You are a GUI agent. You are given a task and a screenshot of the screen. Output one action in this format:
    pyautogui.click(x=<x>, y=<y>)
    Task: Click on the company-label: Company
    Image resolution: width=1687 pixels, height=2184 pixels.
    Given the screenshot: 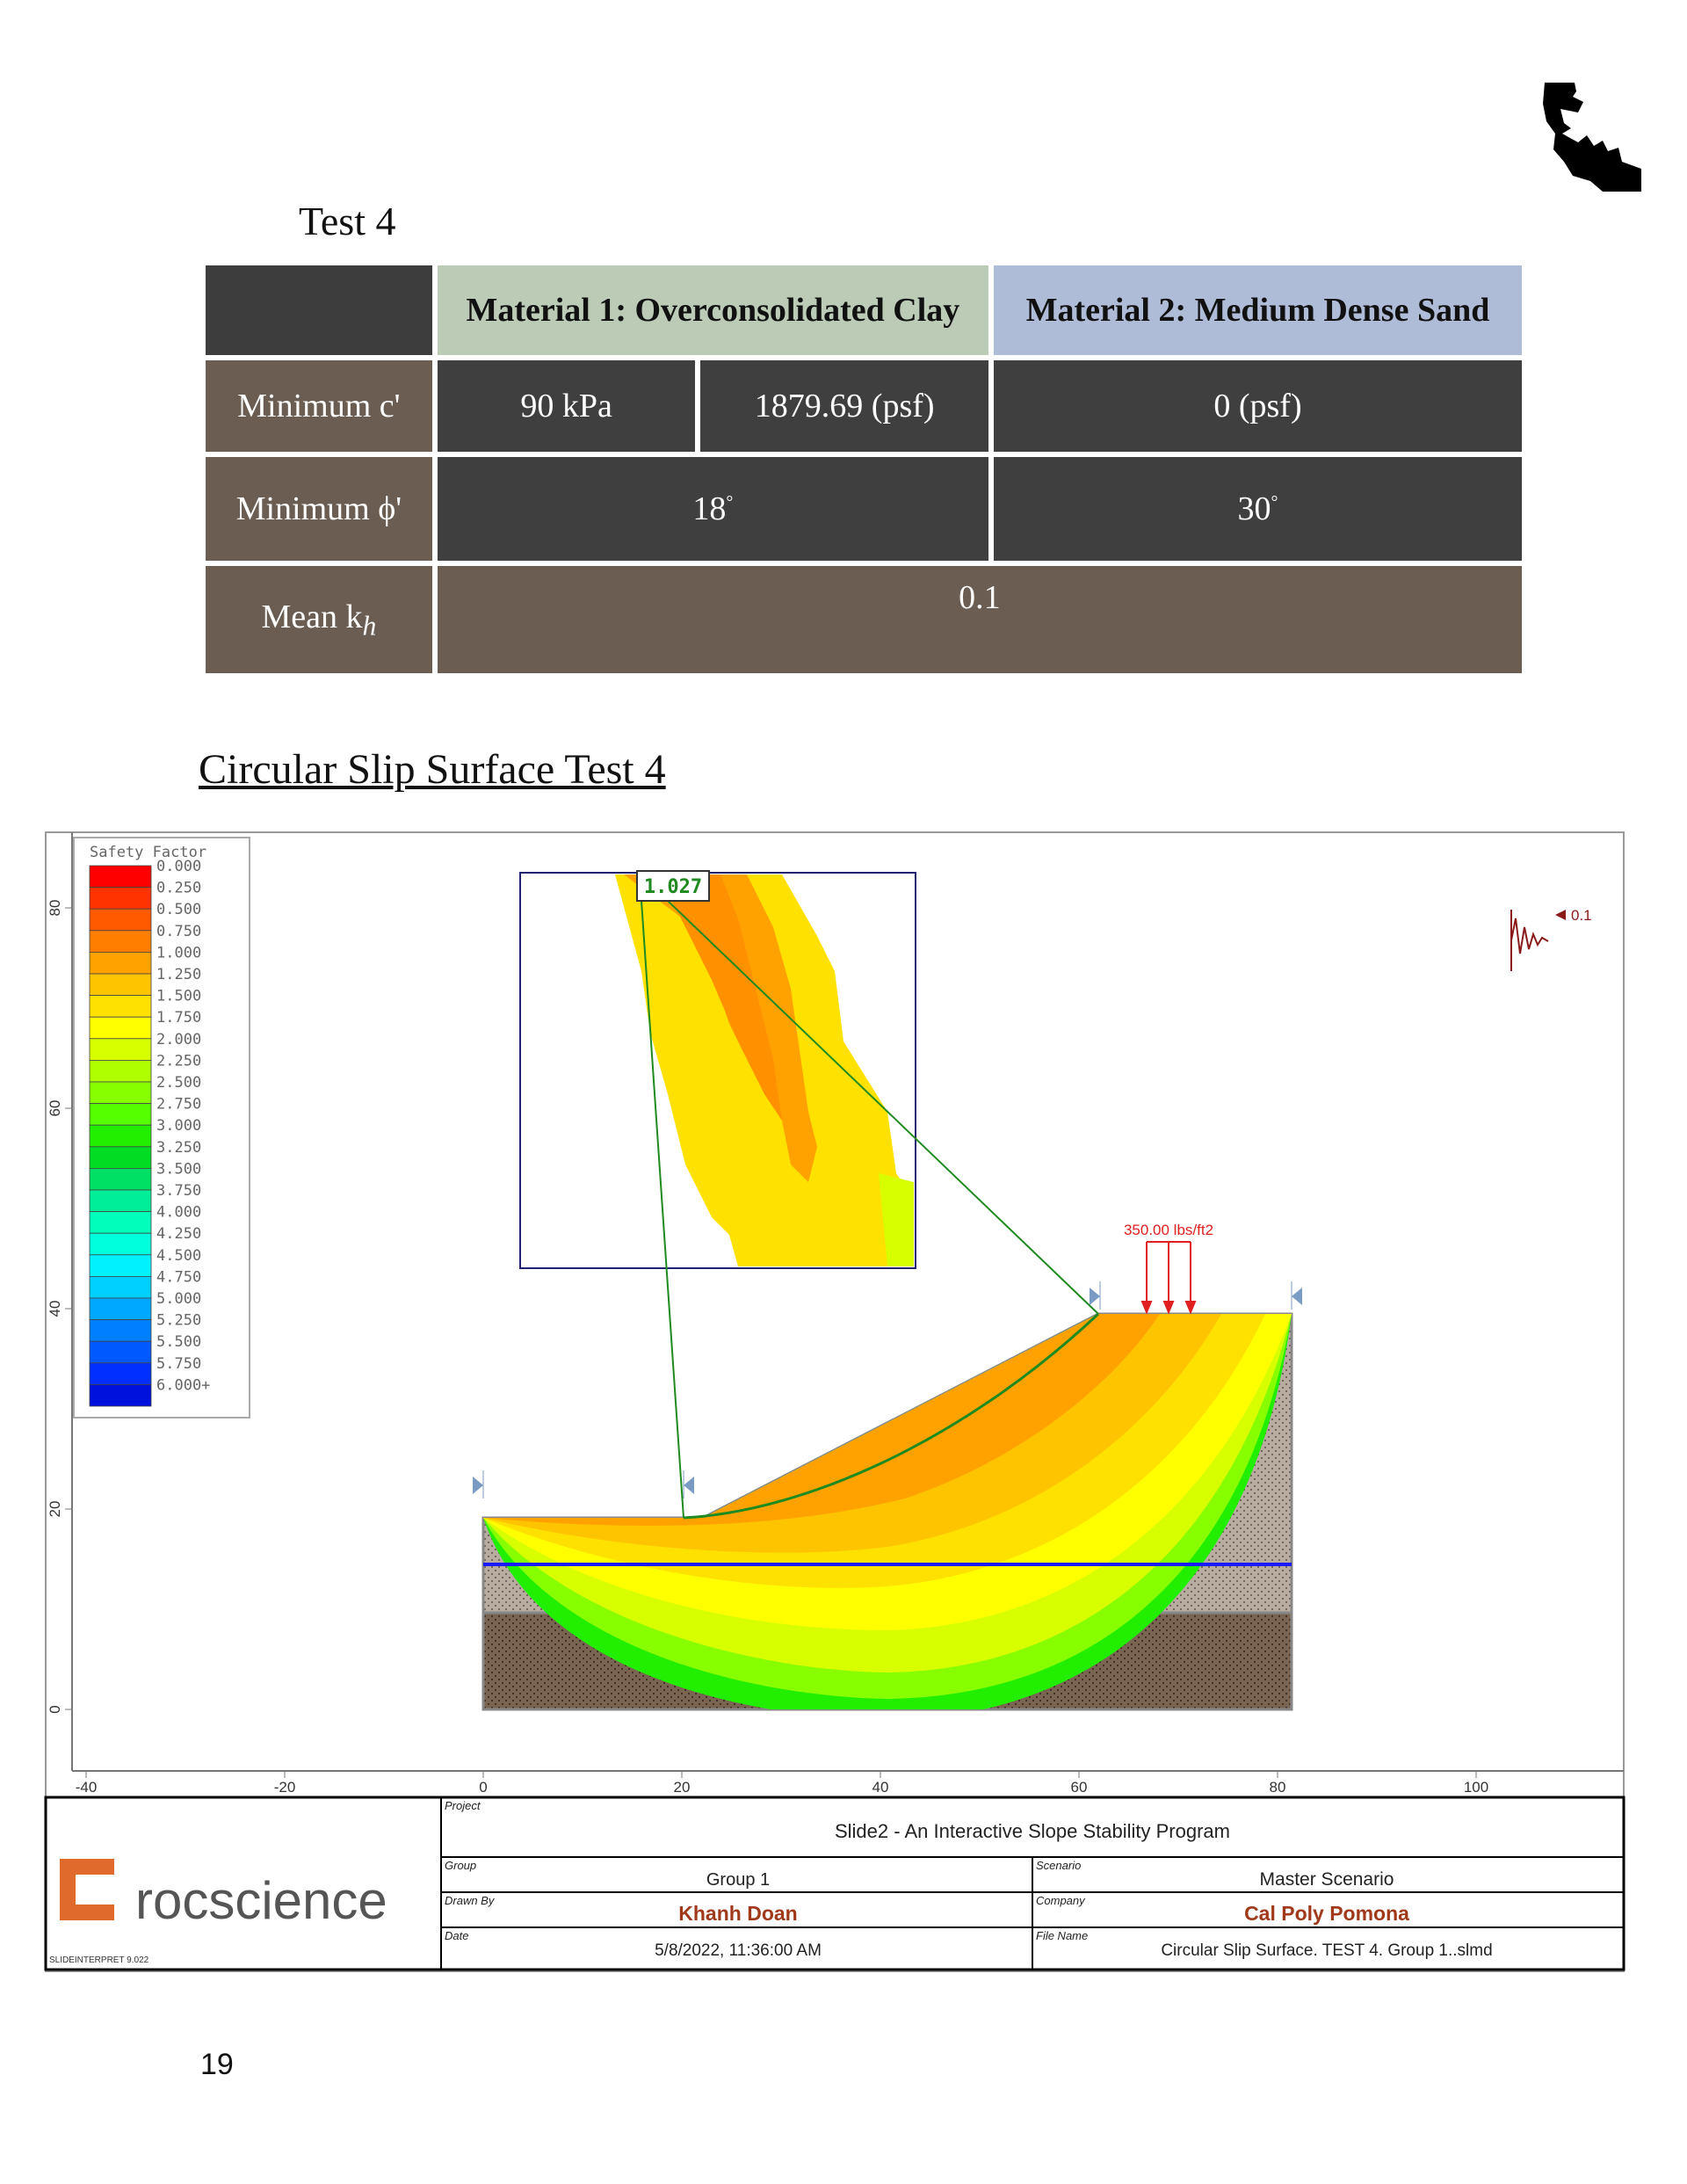 What is the action you would take?
    pyautogui.click(x=1061, y=1901)
    